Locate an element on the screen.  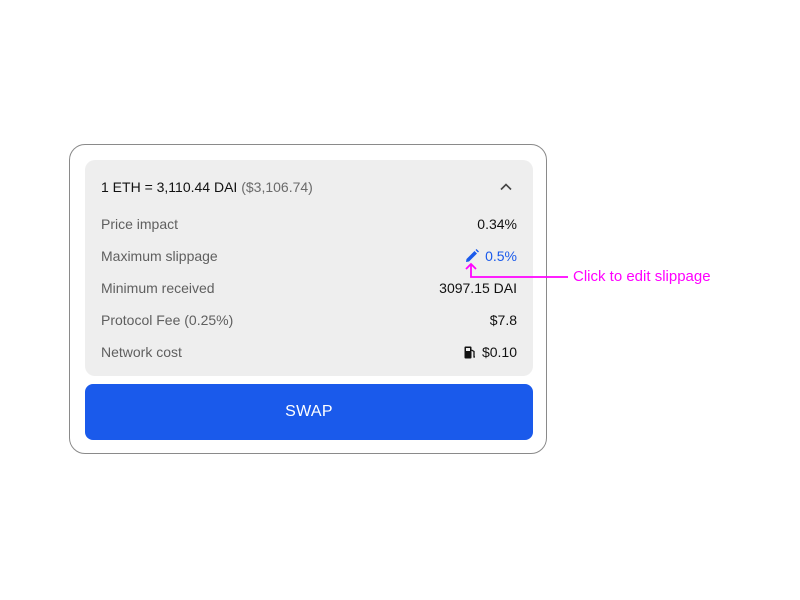
row-label: Price impact is located at coordinates (140, 224).